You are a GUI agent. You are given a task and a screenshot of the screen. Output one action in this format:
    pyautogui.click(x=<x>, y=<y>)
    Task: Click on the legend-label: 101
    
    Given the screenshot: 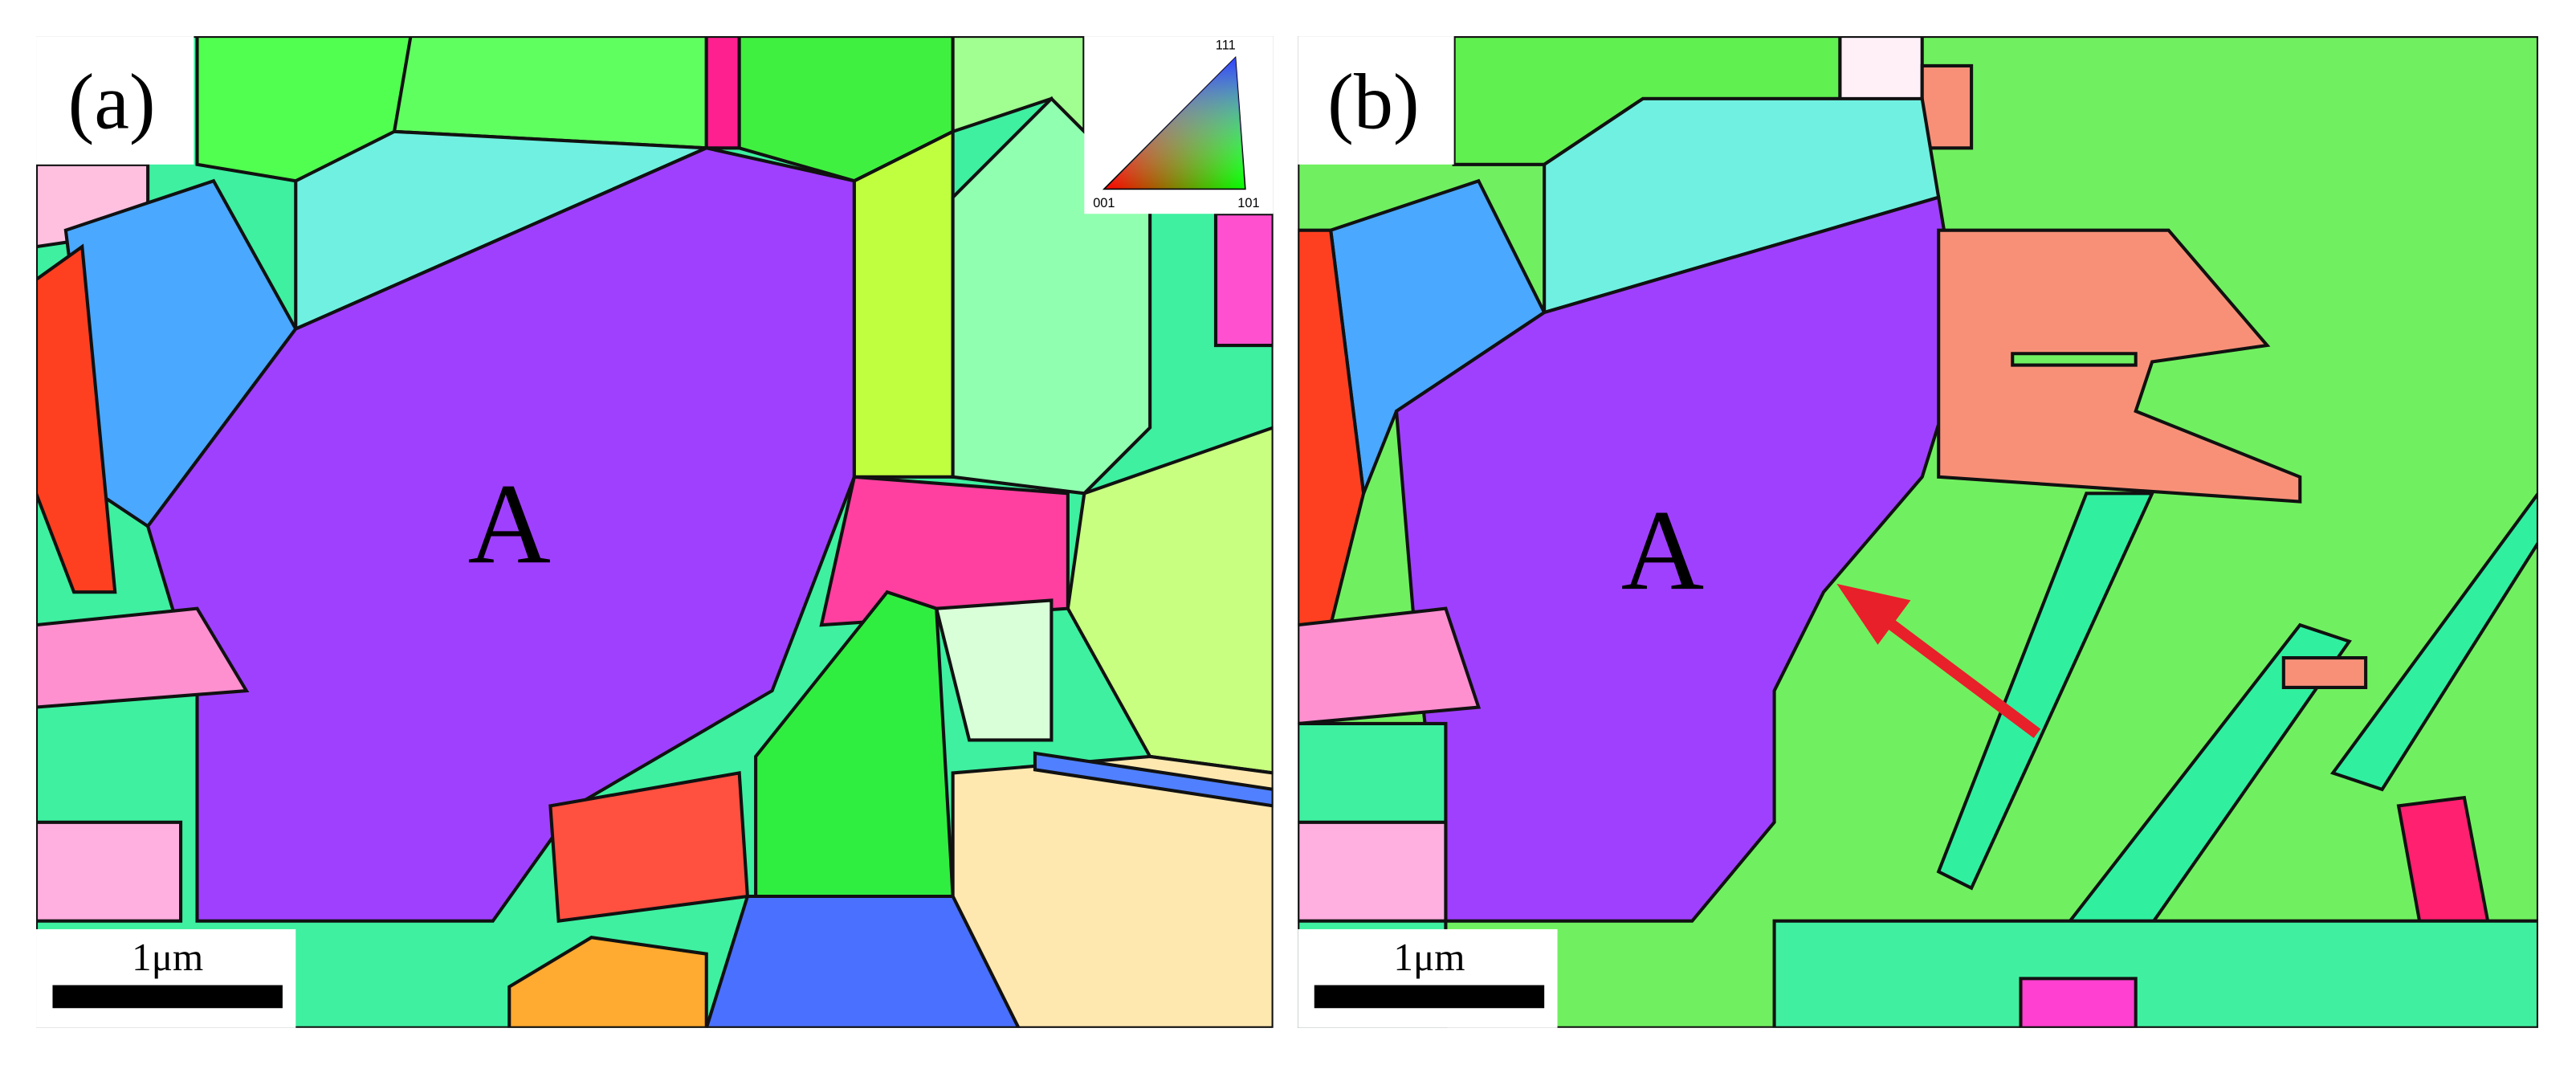 What is the action you would take?
    pyautogui.click(x=1248, y=203)
    